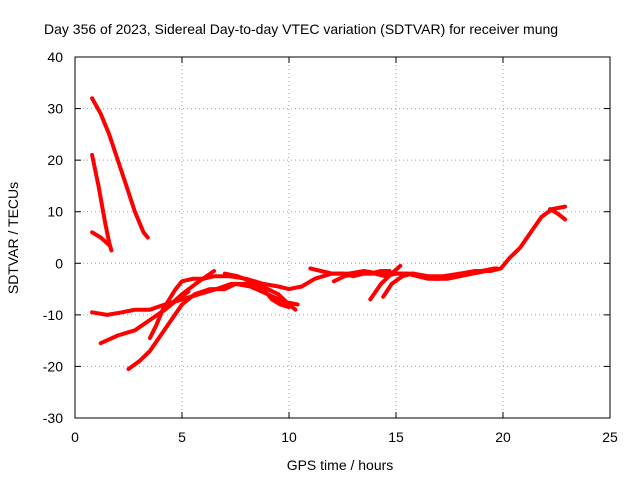  I want to click on y-tick-label: 10, so click(55, 212).